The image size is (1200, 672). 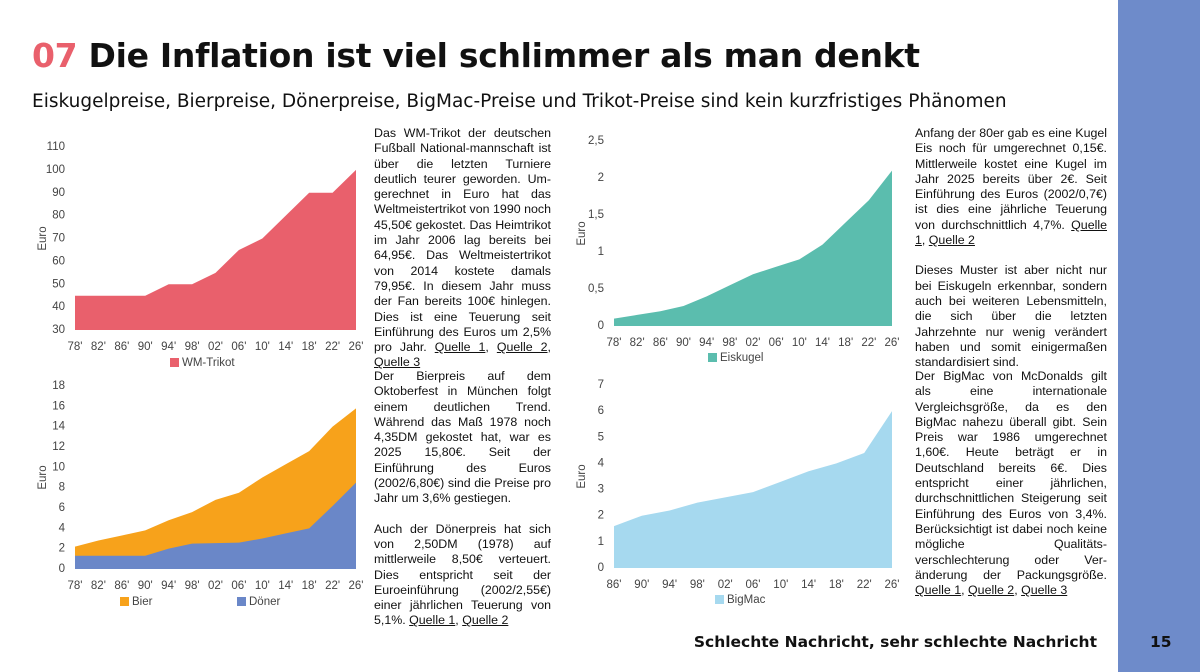 What do you see at coordinates (58, 386) in the screenshot?
I see `y-tick-label: 18` at bounding box center [58, 386].